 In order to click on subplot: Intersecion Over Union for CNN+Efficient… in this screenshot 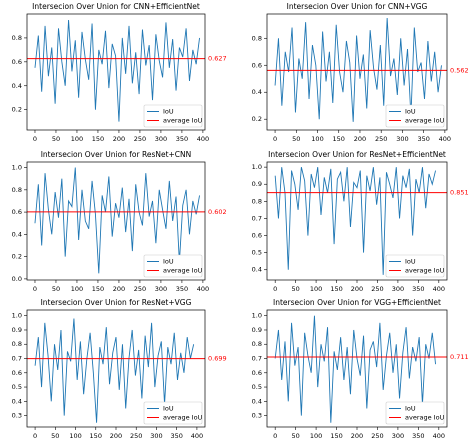, I will do `click(119, 72)`.